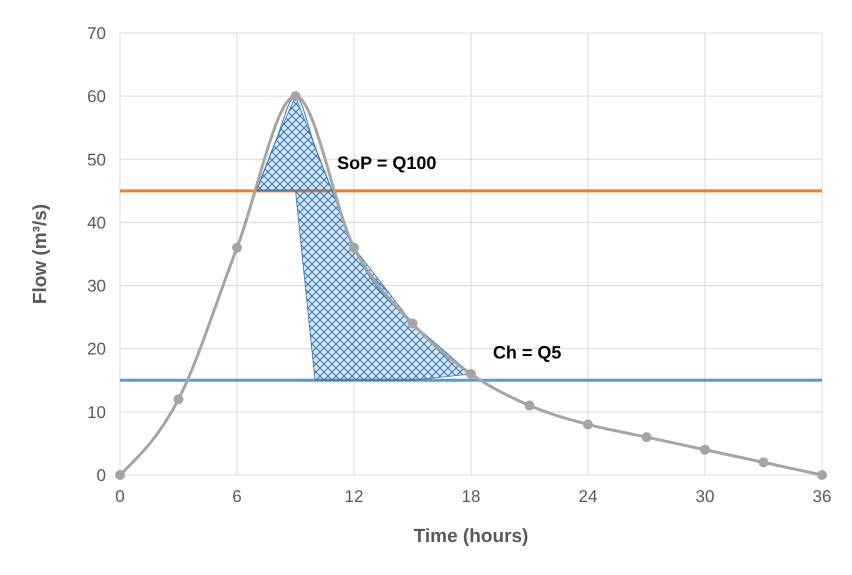 The height and width of the screenshot is (575, 852). I want to click on y-tick-label: 60, so click(96, 96).